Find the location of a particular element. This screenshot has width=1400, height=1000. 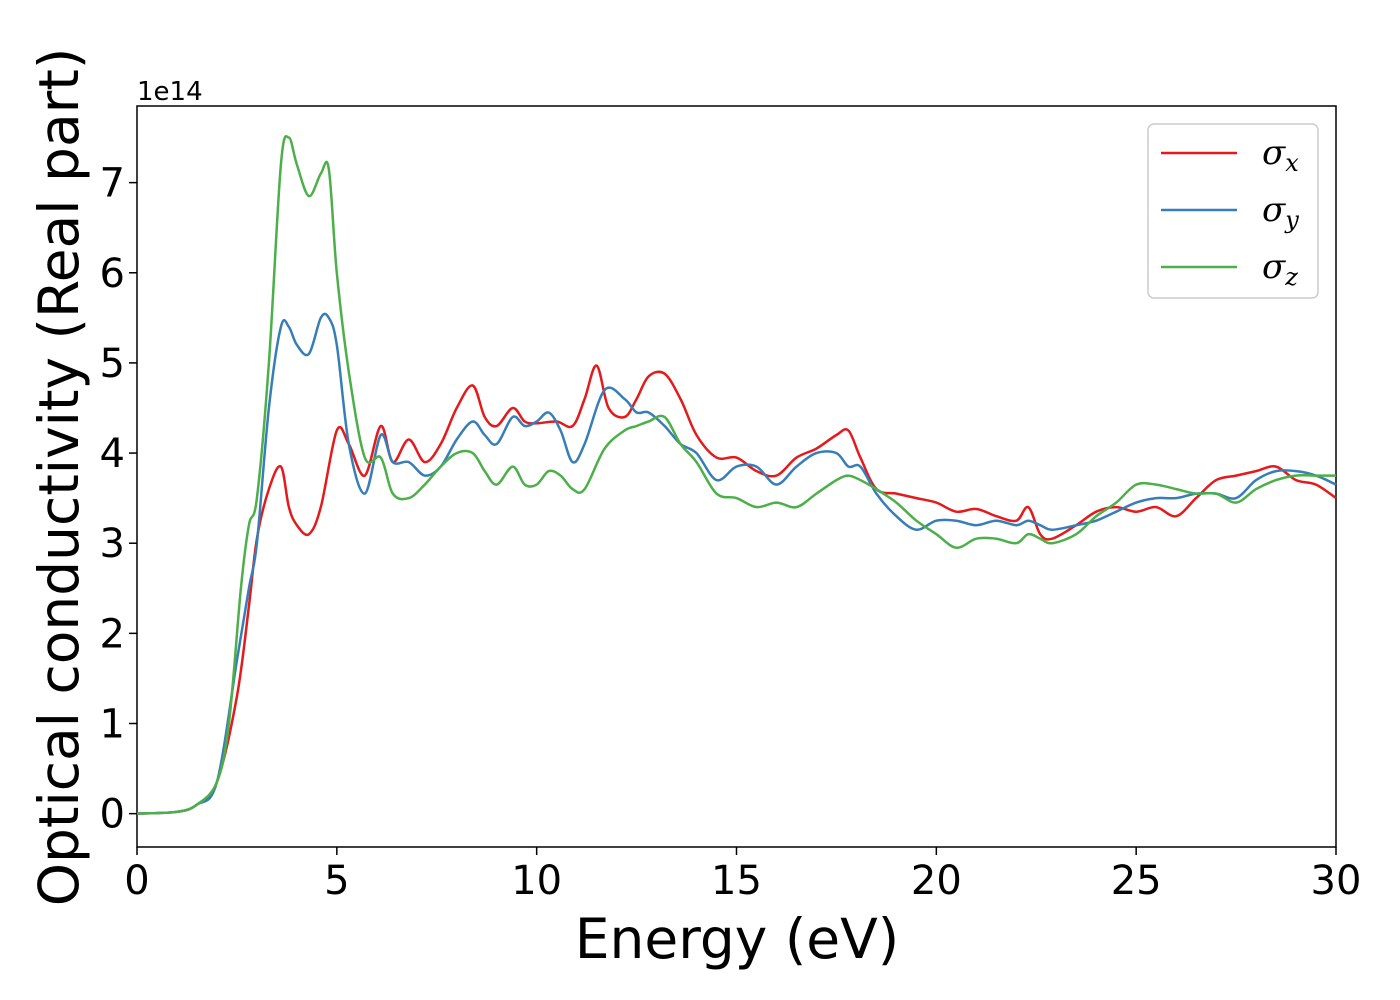

legend-label-x: σx is located at coordinates (1280, 155).